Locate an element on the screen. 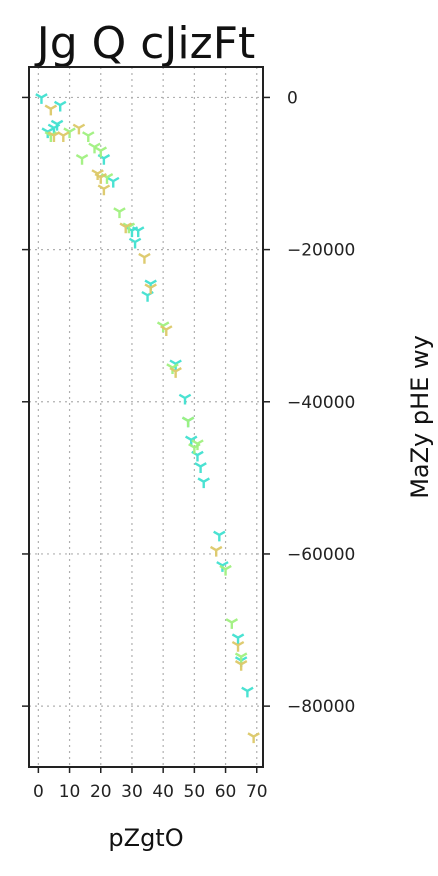 This screenshot has height=876, width=438. x-tick-label: 20 is located at coordinates (101, 792).